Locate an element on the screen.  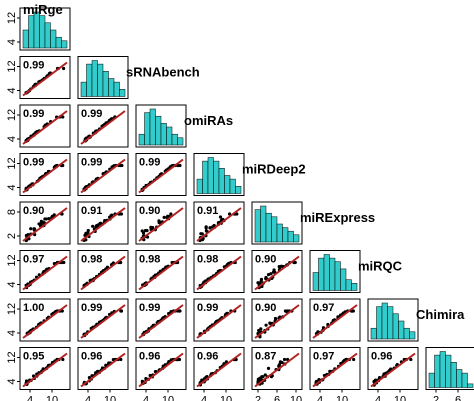
x-tick-label: 2 is located at coordinates (436, 398).